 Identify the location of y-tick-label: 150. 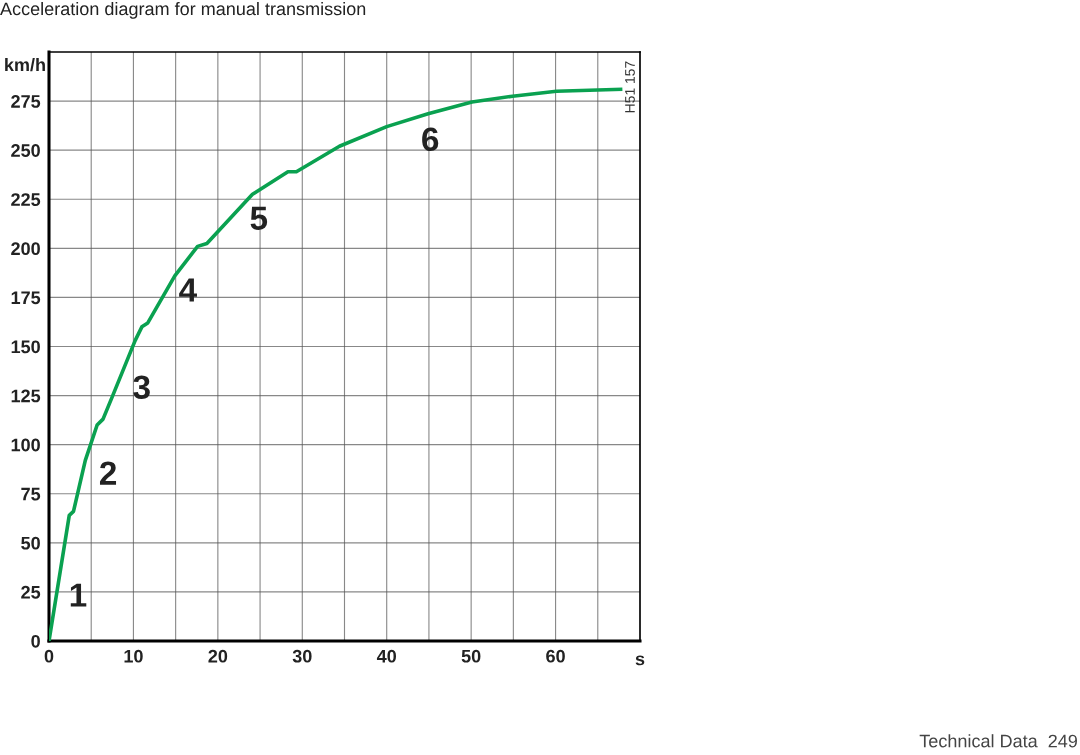
(25, 347).